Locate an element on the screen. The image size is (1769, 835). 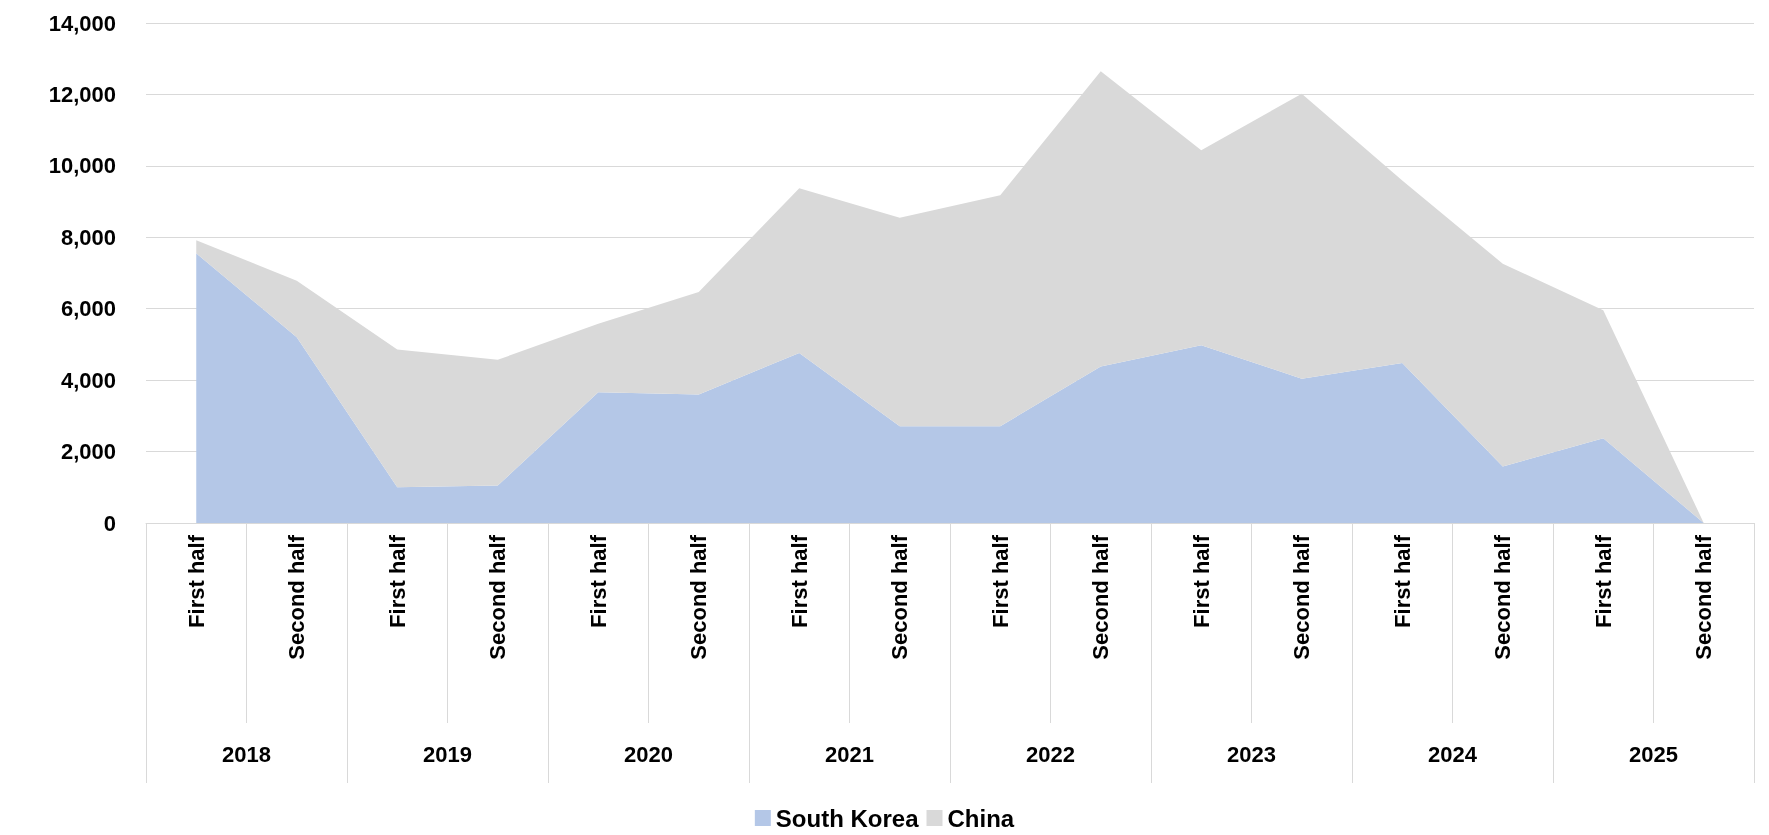
y-tick-label: 10,000 is located at coordinates (82, 166).